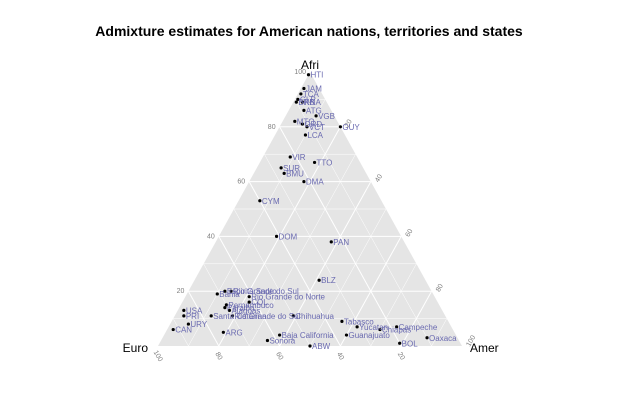 The image size is (629, 405). What do you see at coordinates (314, 316) in the screenshot?
I see `point-label: Chihuahua` at bounding box center [314, 316].